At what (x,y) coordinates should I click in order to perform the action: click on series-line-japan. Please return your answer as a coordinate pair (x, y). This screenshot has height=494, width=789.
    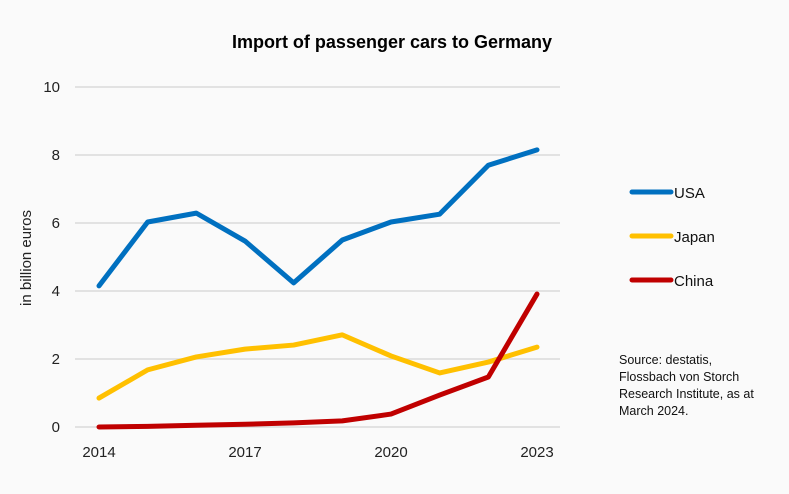
    Looking at the image, I should click on (318, 366).